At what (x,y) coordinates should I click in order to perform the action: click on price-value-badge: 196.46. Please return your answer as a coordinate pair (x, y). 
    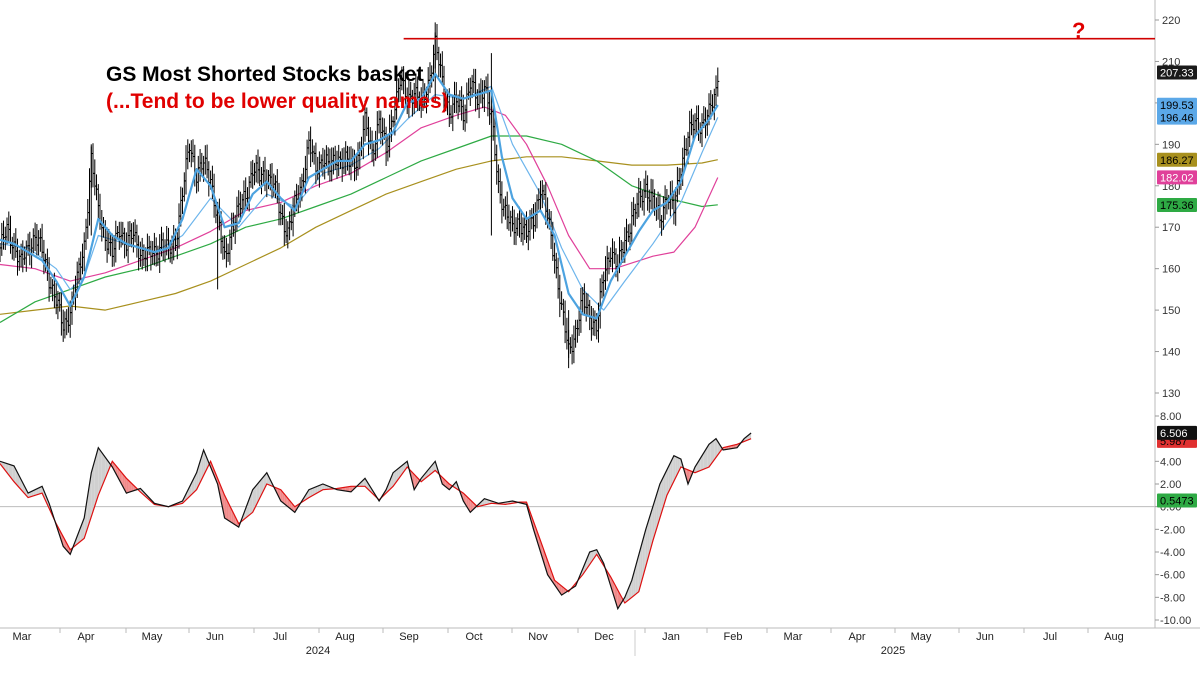
    Looking at the image, I should click on (1177, 119).